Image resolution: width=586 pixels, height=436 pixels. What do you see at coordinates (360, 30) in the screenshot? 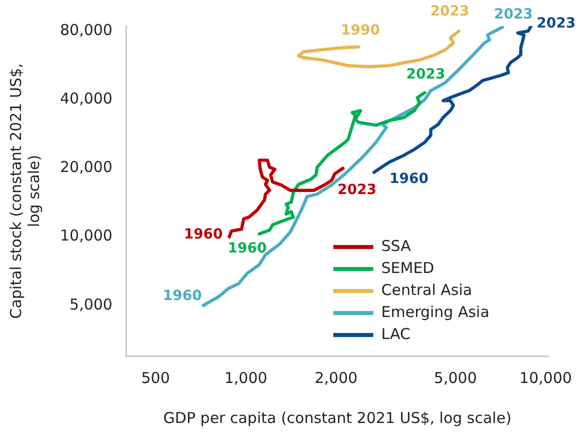
I see `annotation: 1990` at bounding box center [360, 30].